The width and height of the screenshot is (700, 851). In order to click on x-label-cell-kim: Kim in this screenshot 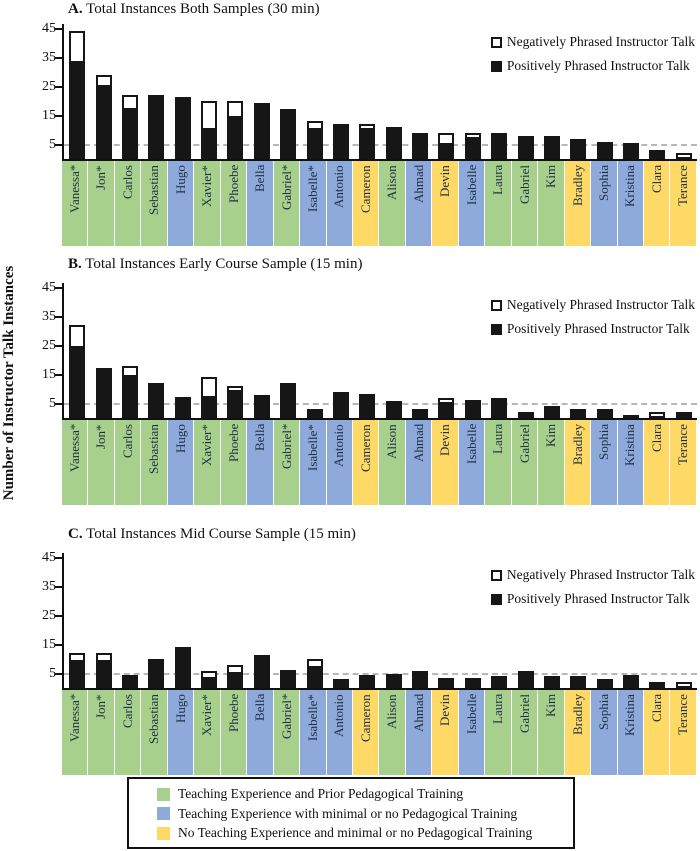, I will do `click(551, 732)`.